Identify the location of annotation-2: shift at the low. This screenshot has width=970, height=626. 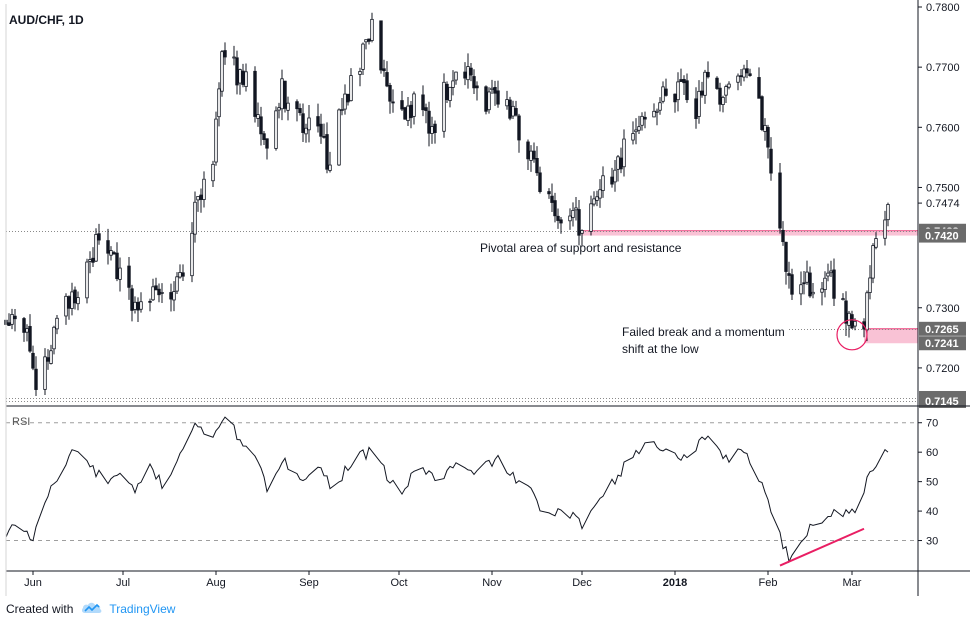
(660, 349).